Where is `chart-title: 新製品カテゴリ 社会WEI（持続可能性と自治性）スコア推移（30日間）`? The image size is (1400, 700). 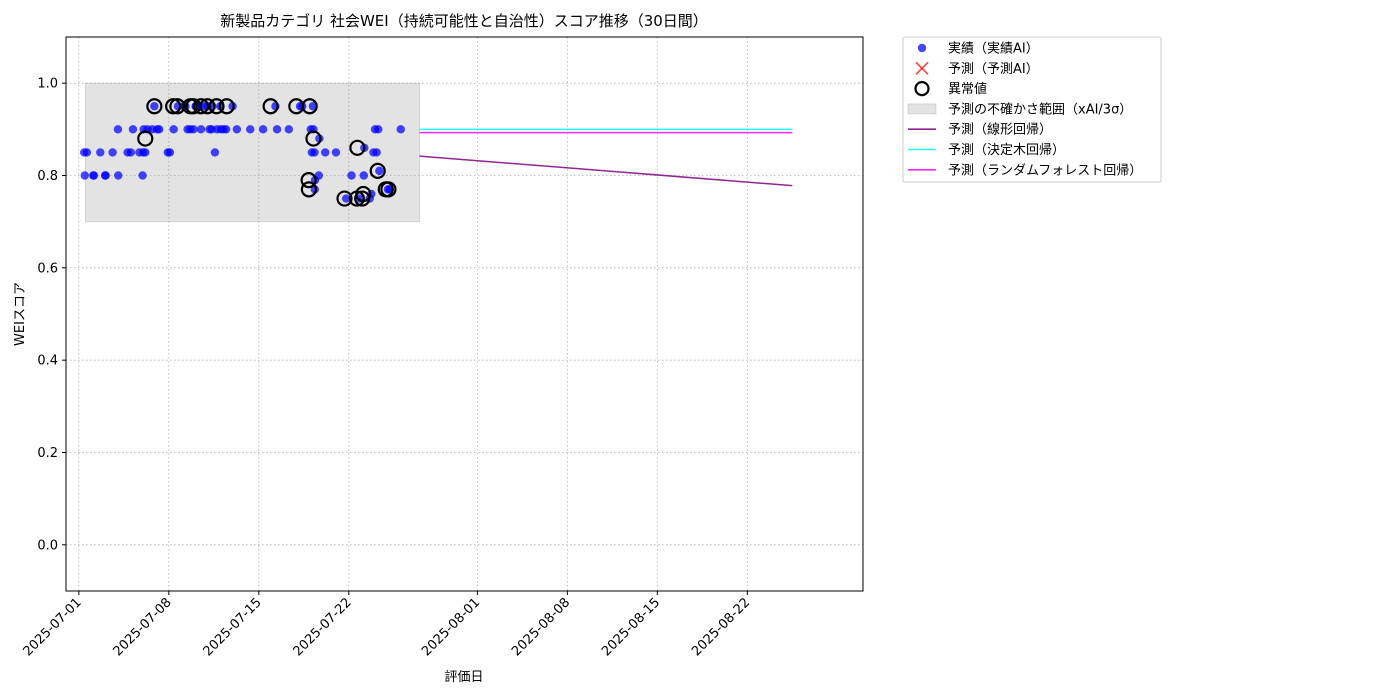
chart-title: 新製品カテゴリ 社会WEI（持続可能性と自治性）スコア推移（30日間） is located at coordinates (464, 21).